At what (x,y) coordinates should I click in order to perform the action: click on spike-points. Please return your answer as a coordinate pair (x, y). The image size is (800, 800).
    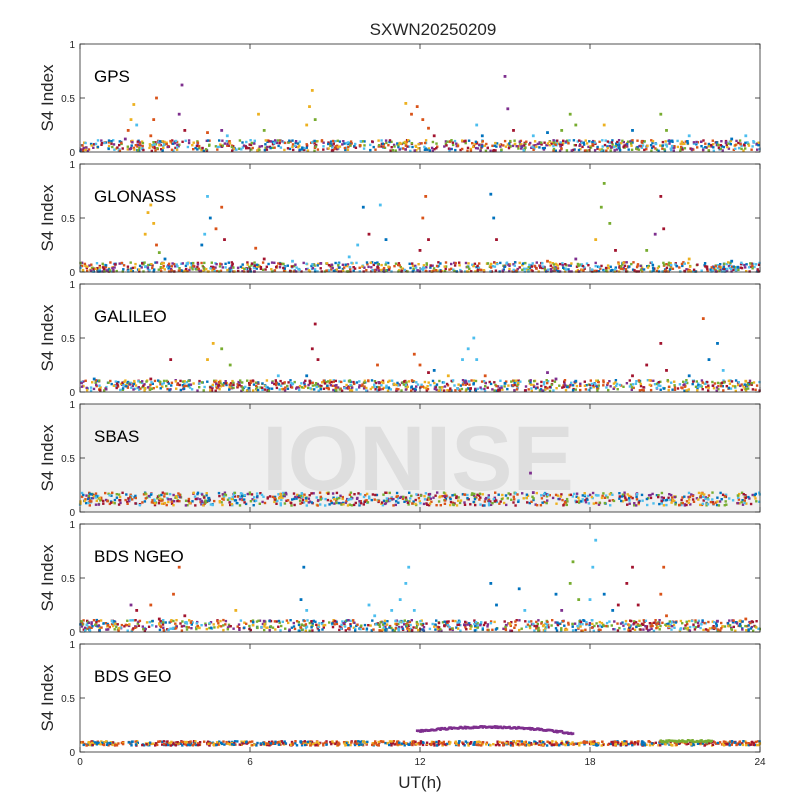
    Looking at the image, I should click on (532, 482).